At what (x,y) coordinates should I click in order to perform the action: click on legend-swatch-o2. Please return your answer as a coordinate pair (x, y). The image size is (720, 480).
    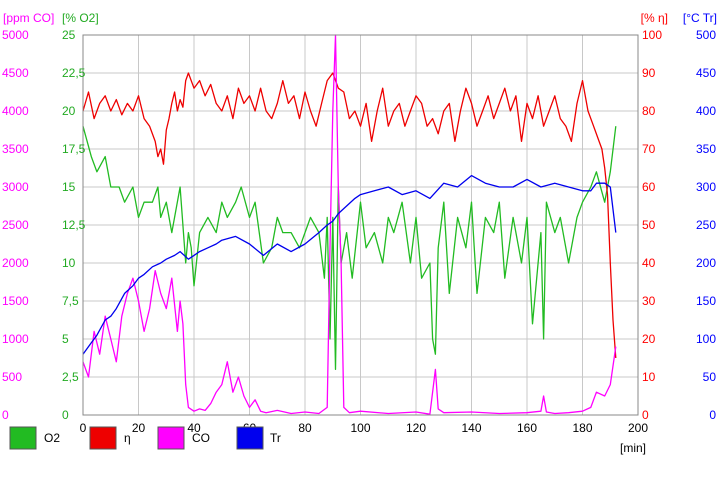
    Looking at the image, I should click on (23, 438).